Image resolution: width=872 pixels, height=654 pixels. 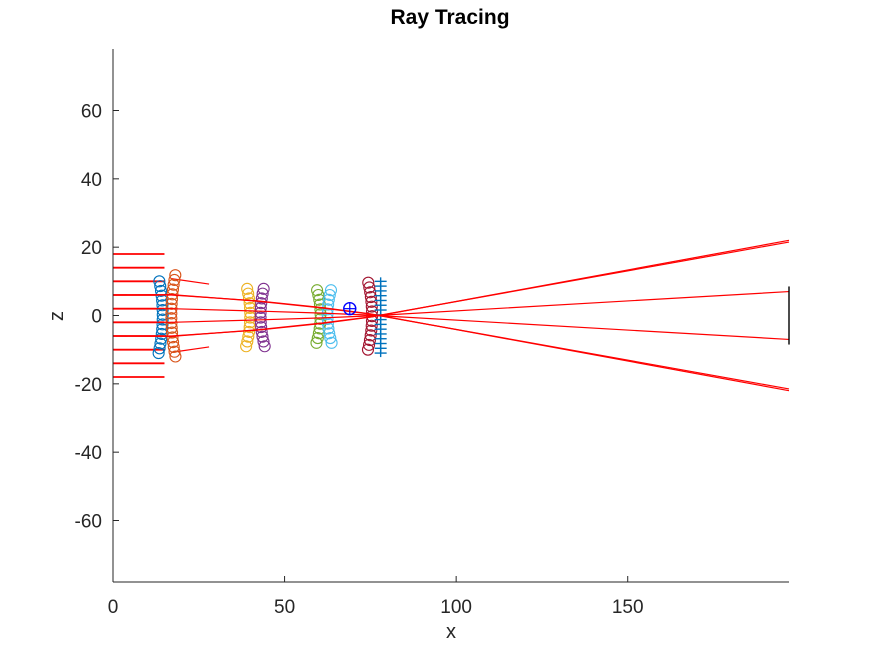 What do you see at coordinates (91, 180) in the screenshot?
I see `y-tick-label: 40` at bounding box center [91, 180].